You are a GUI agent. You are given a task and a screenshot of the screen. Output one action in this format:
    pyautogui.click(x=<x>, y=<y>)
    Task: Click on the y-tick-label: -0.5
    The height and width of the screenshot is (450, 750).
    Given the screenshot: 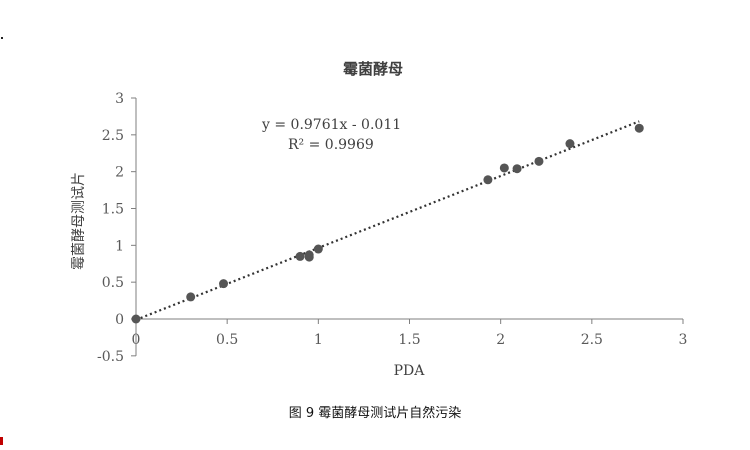 What is the action you would take?
    pyautogui.click(x=110, y=357)
    